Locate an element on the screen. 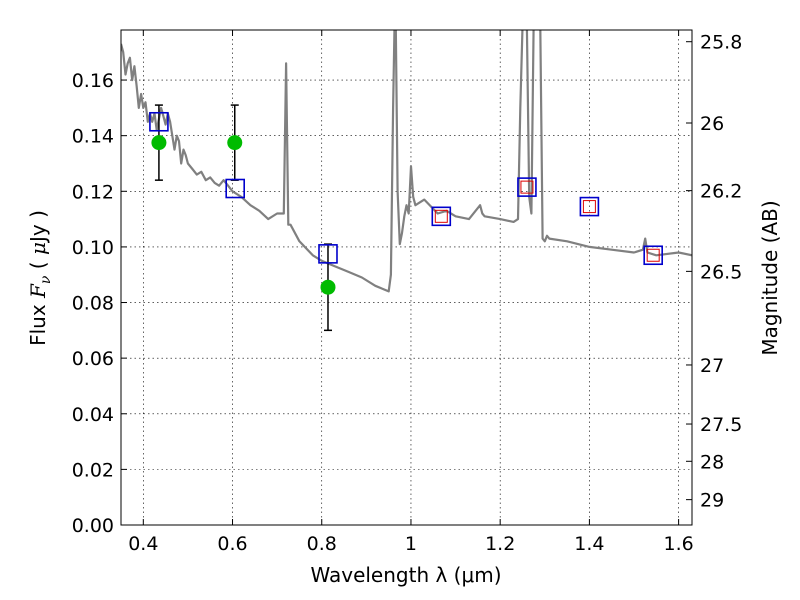  y-axis-title: Flux Fν ( μJy ) is located at coordinates (40, 278).